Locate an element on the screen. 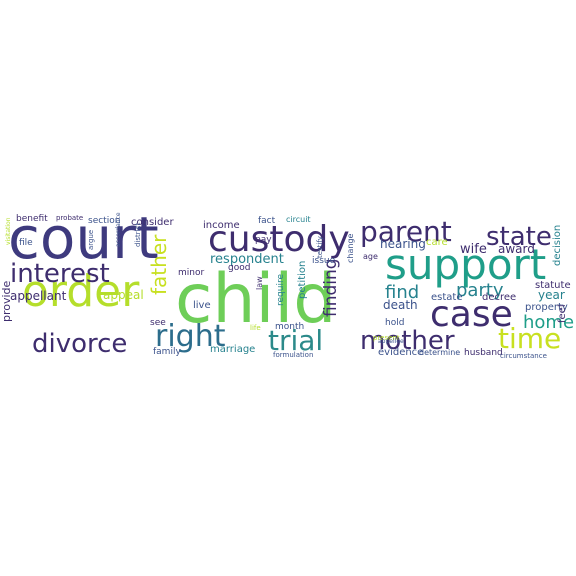 The width and height of the screenshot is (576, 576). word-death: death is located at coordinates (400, 305).